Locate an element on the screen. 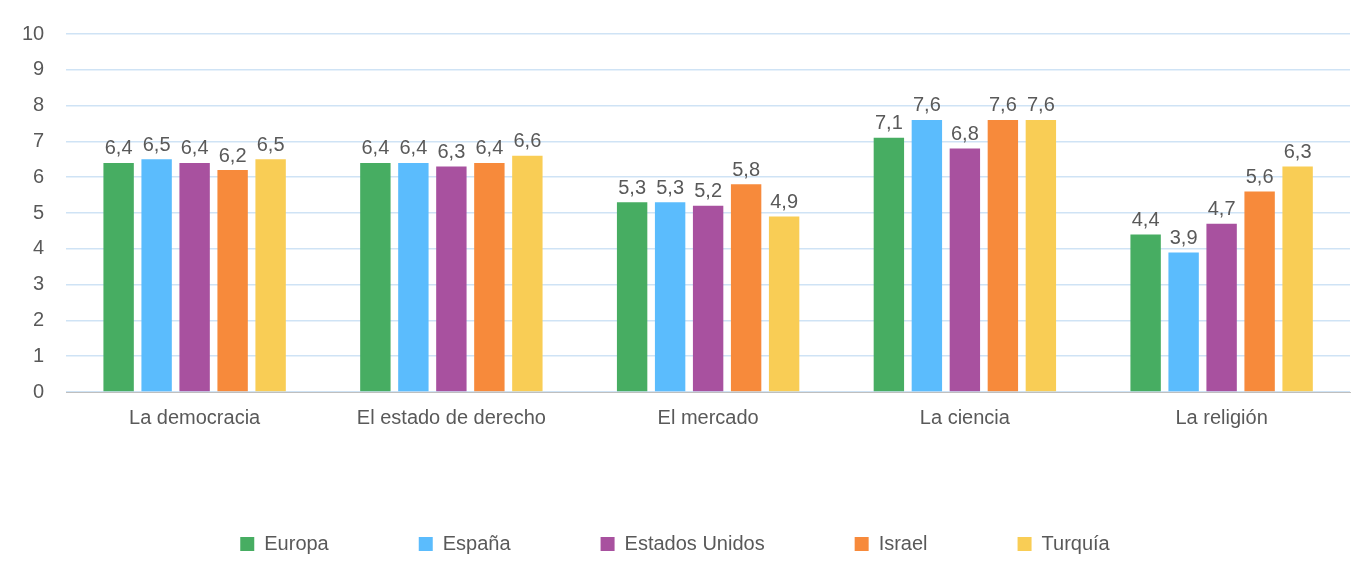  x-tick-label: La ciencia is located at coordinates (965, 416).